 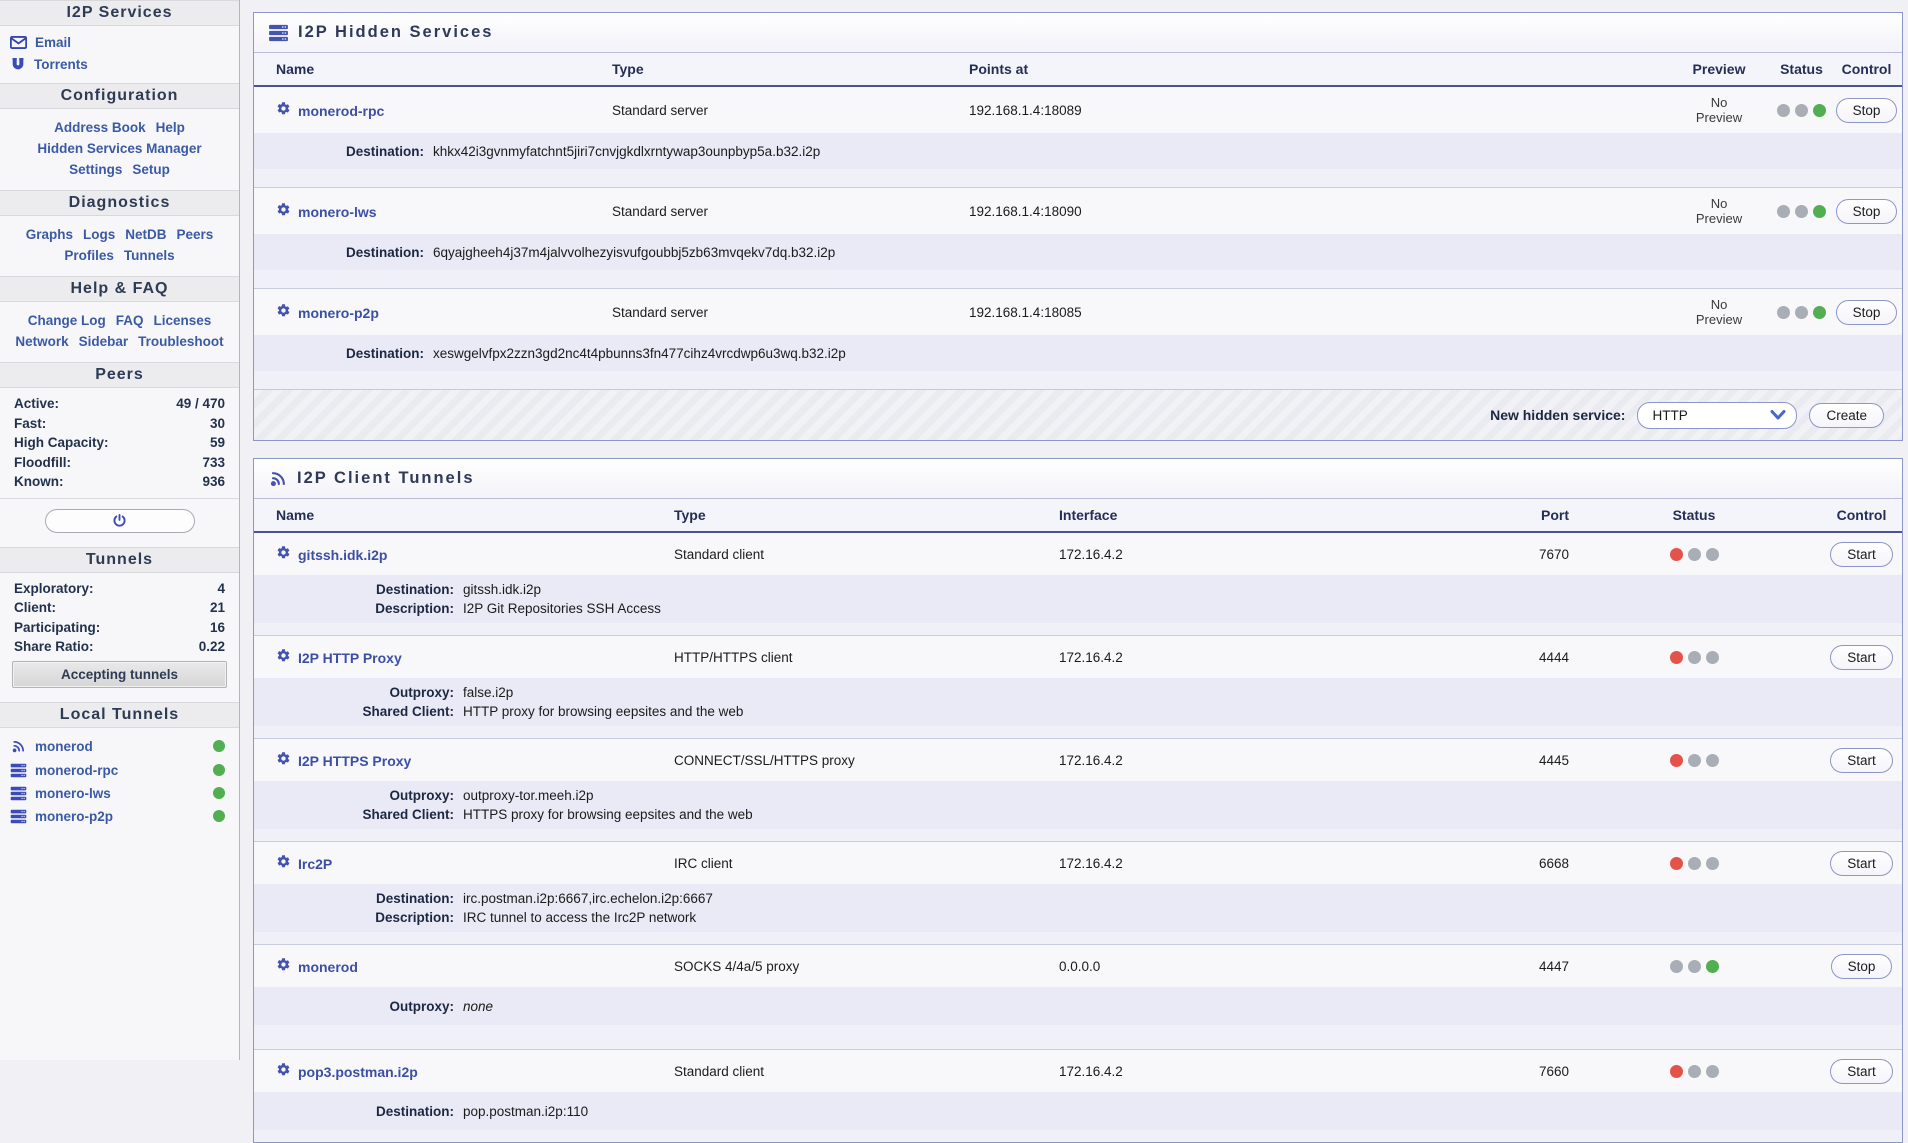 What do you see at coordinates (64, 746) in the screenshot?
I see `local-tunnel-link: monerod` at bounding box center [64, 746].